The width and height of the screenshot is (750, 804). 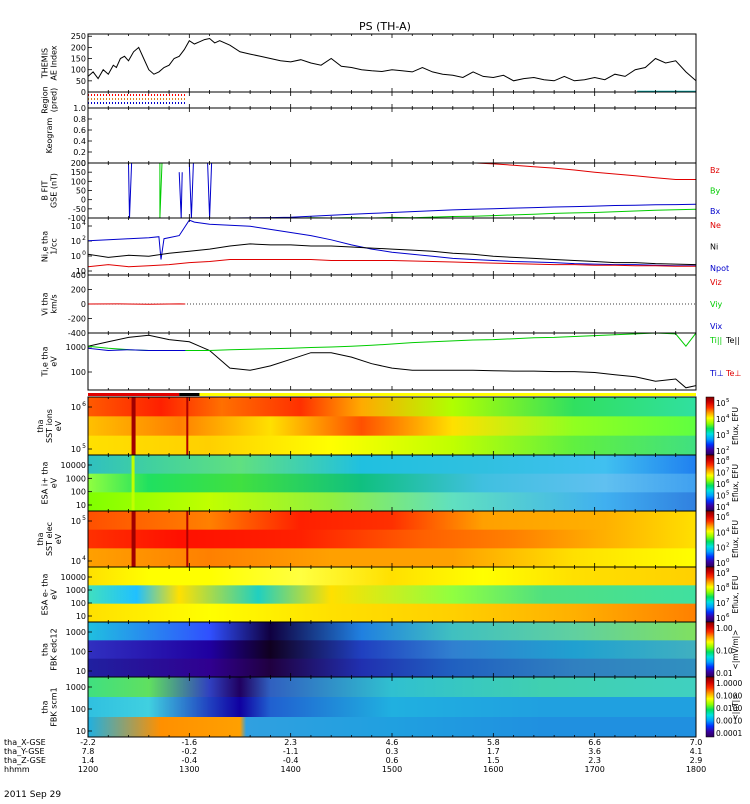 I want to click on panel-8-ytick-label: 100, so click(x=78, y=492).